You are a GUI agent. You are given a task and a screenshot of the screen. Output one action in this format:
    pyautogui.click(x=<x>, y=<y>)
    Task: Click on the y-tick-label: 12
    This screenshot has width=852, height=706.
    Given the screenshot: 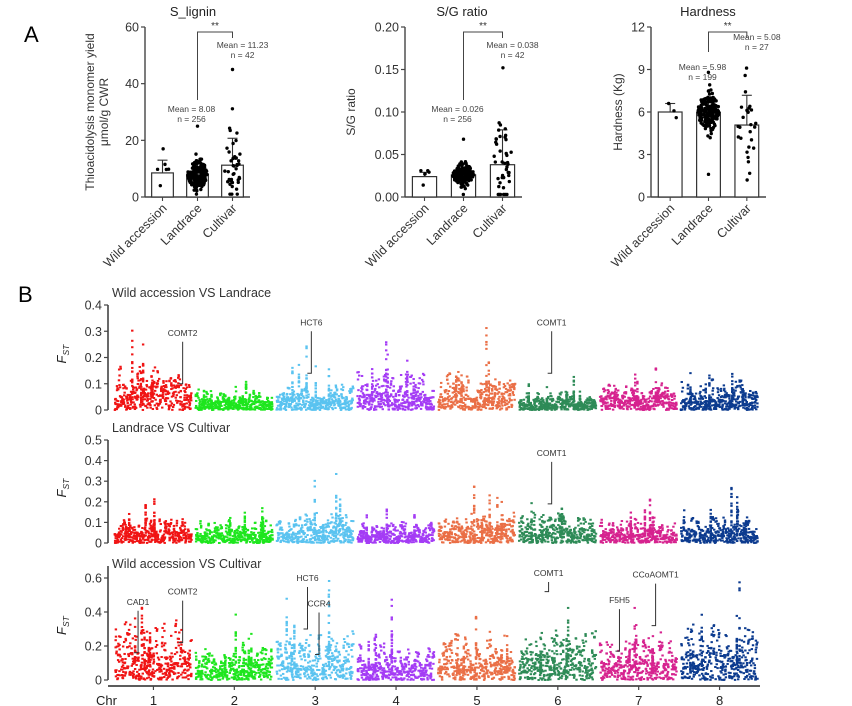 What is the action you would take?
    pyautogui.click(x=638, y=28)
    